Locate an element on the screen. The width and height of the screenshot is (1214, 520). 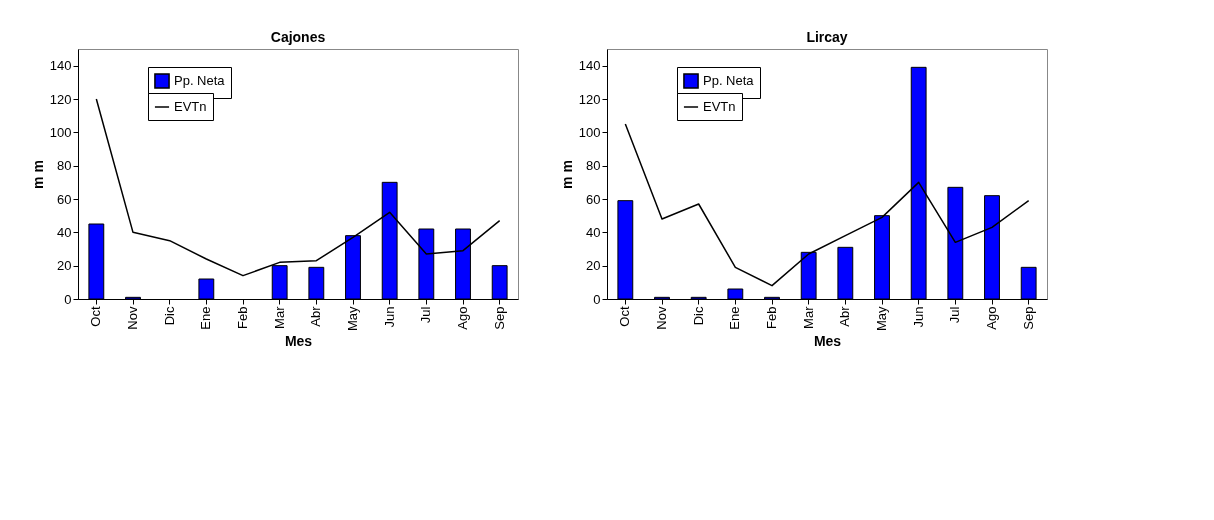
chart-title: Lircay is located at coordinates (827, 37).